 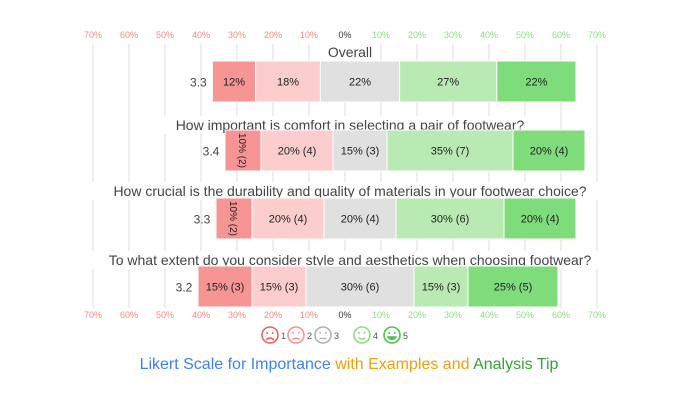 I want to click on neutral-face-icon, so click(x=323, y=335).